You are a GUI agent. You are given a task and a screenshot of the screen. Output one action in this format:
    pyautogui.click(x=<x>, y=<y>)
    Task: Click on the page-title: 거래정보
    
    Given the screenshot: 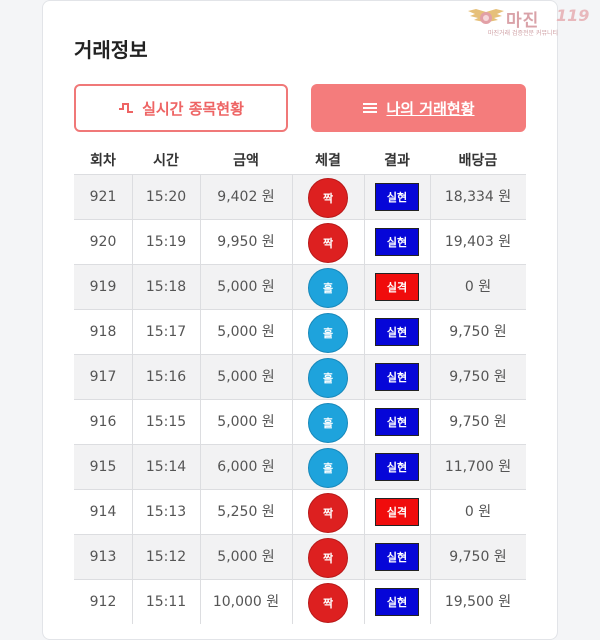 What is the action you would take?
    pyautogui.click(x=111, y=50)
    